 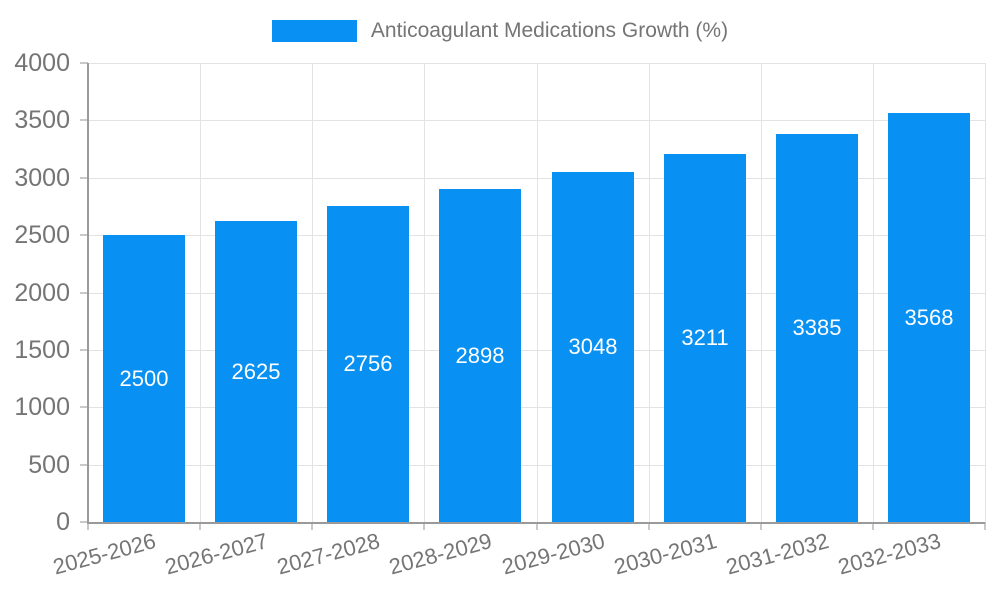 I want to click on bar: 2756, so click(x=368, y=364).